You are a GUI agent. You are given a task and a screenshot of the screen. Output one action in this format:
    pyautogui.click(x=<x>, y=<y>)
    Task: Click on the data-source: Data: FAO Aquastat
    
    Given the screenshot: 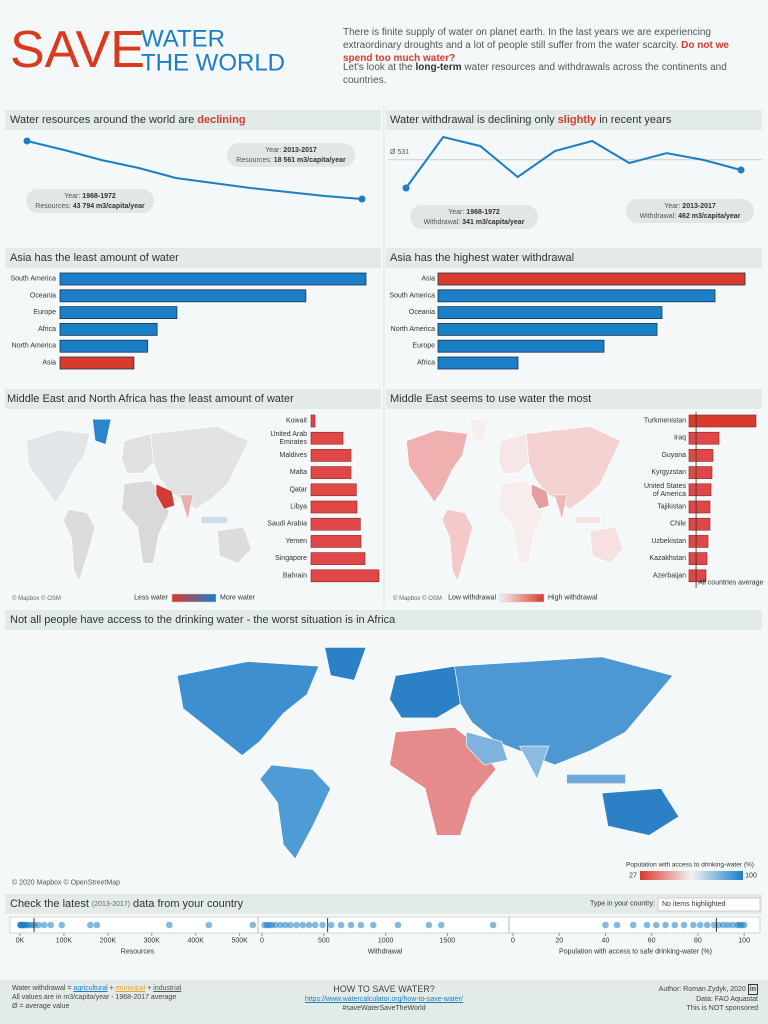 What is the action you would take?
    pyautogui.click(x=727, y=999)
    